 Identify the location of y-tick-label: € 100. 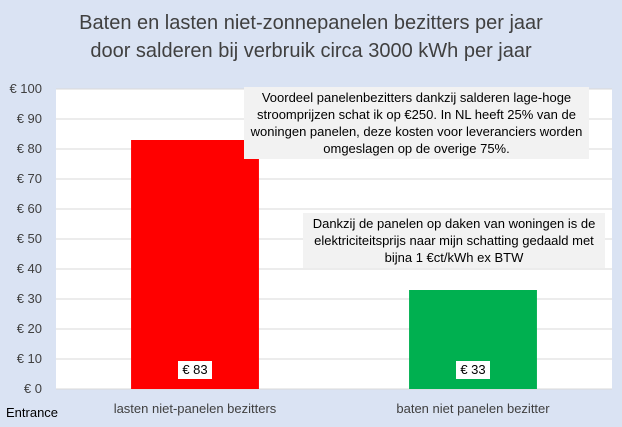
(25, 88).